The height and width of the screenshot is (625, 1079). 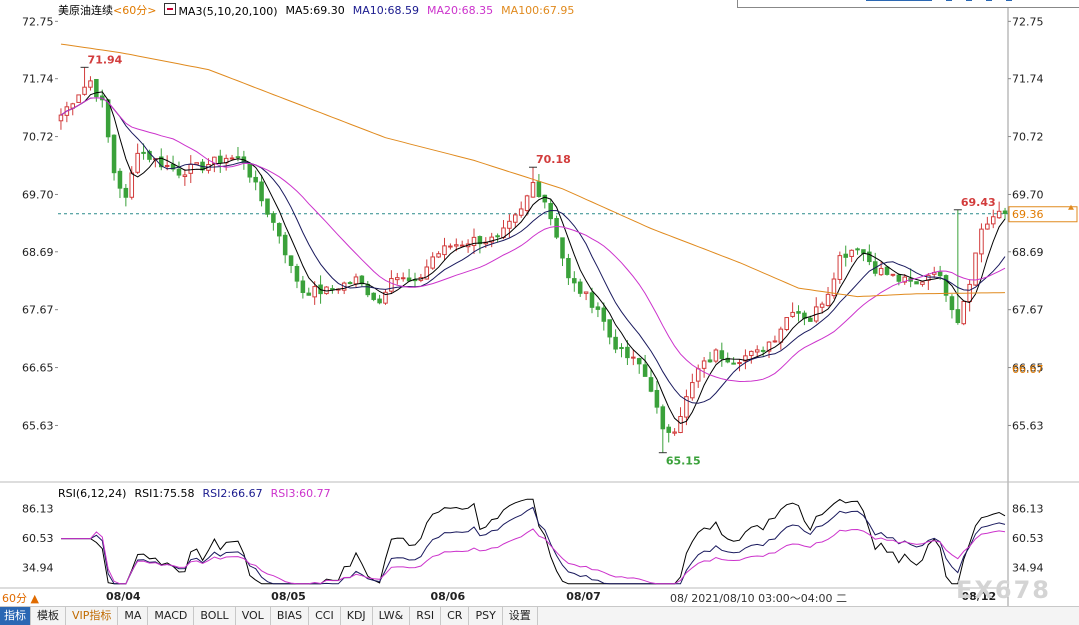 What do you see at coordinates (1028, 137) in the screenshot?
I see `price-tick-label-right: 70.72` at bounding box center [1028, 137].